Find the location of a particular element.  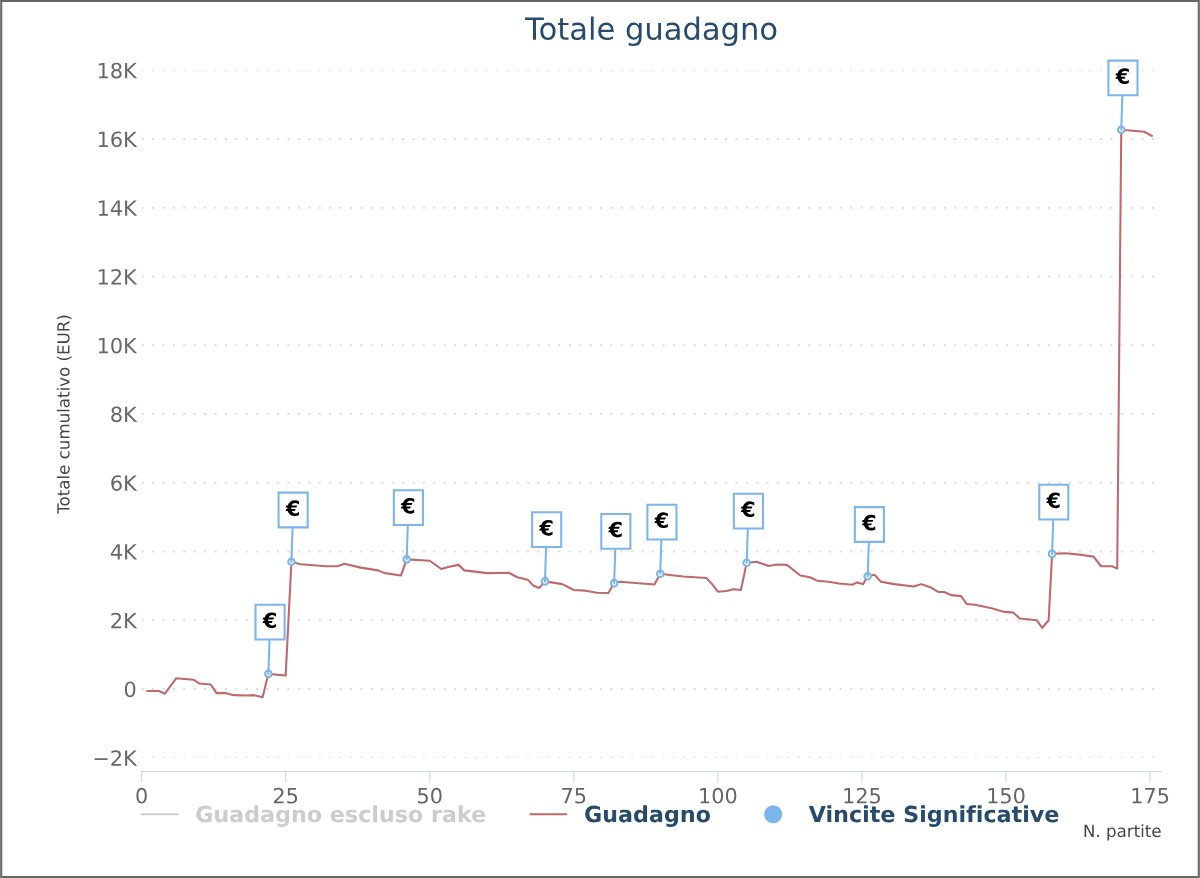

y-tick-label: 12K is located at coordinates (118, 276).